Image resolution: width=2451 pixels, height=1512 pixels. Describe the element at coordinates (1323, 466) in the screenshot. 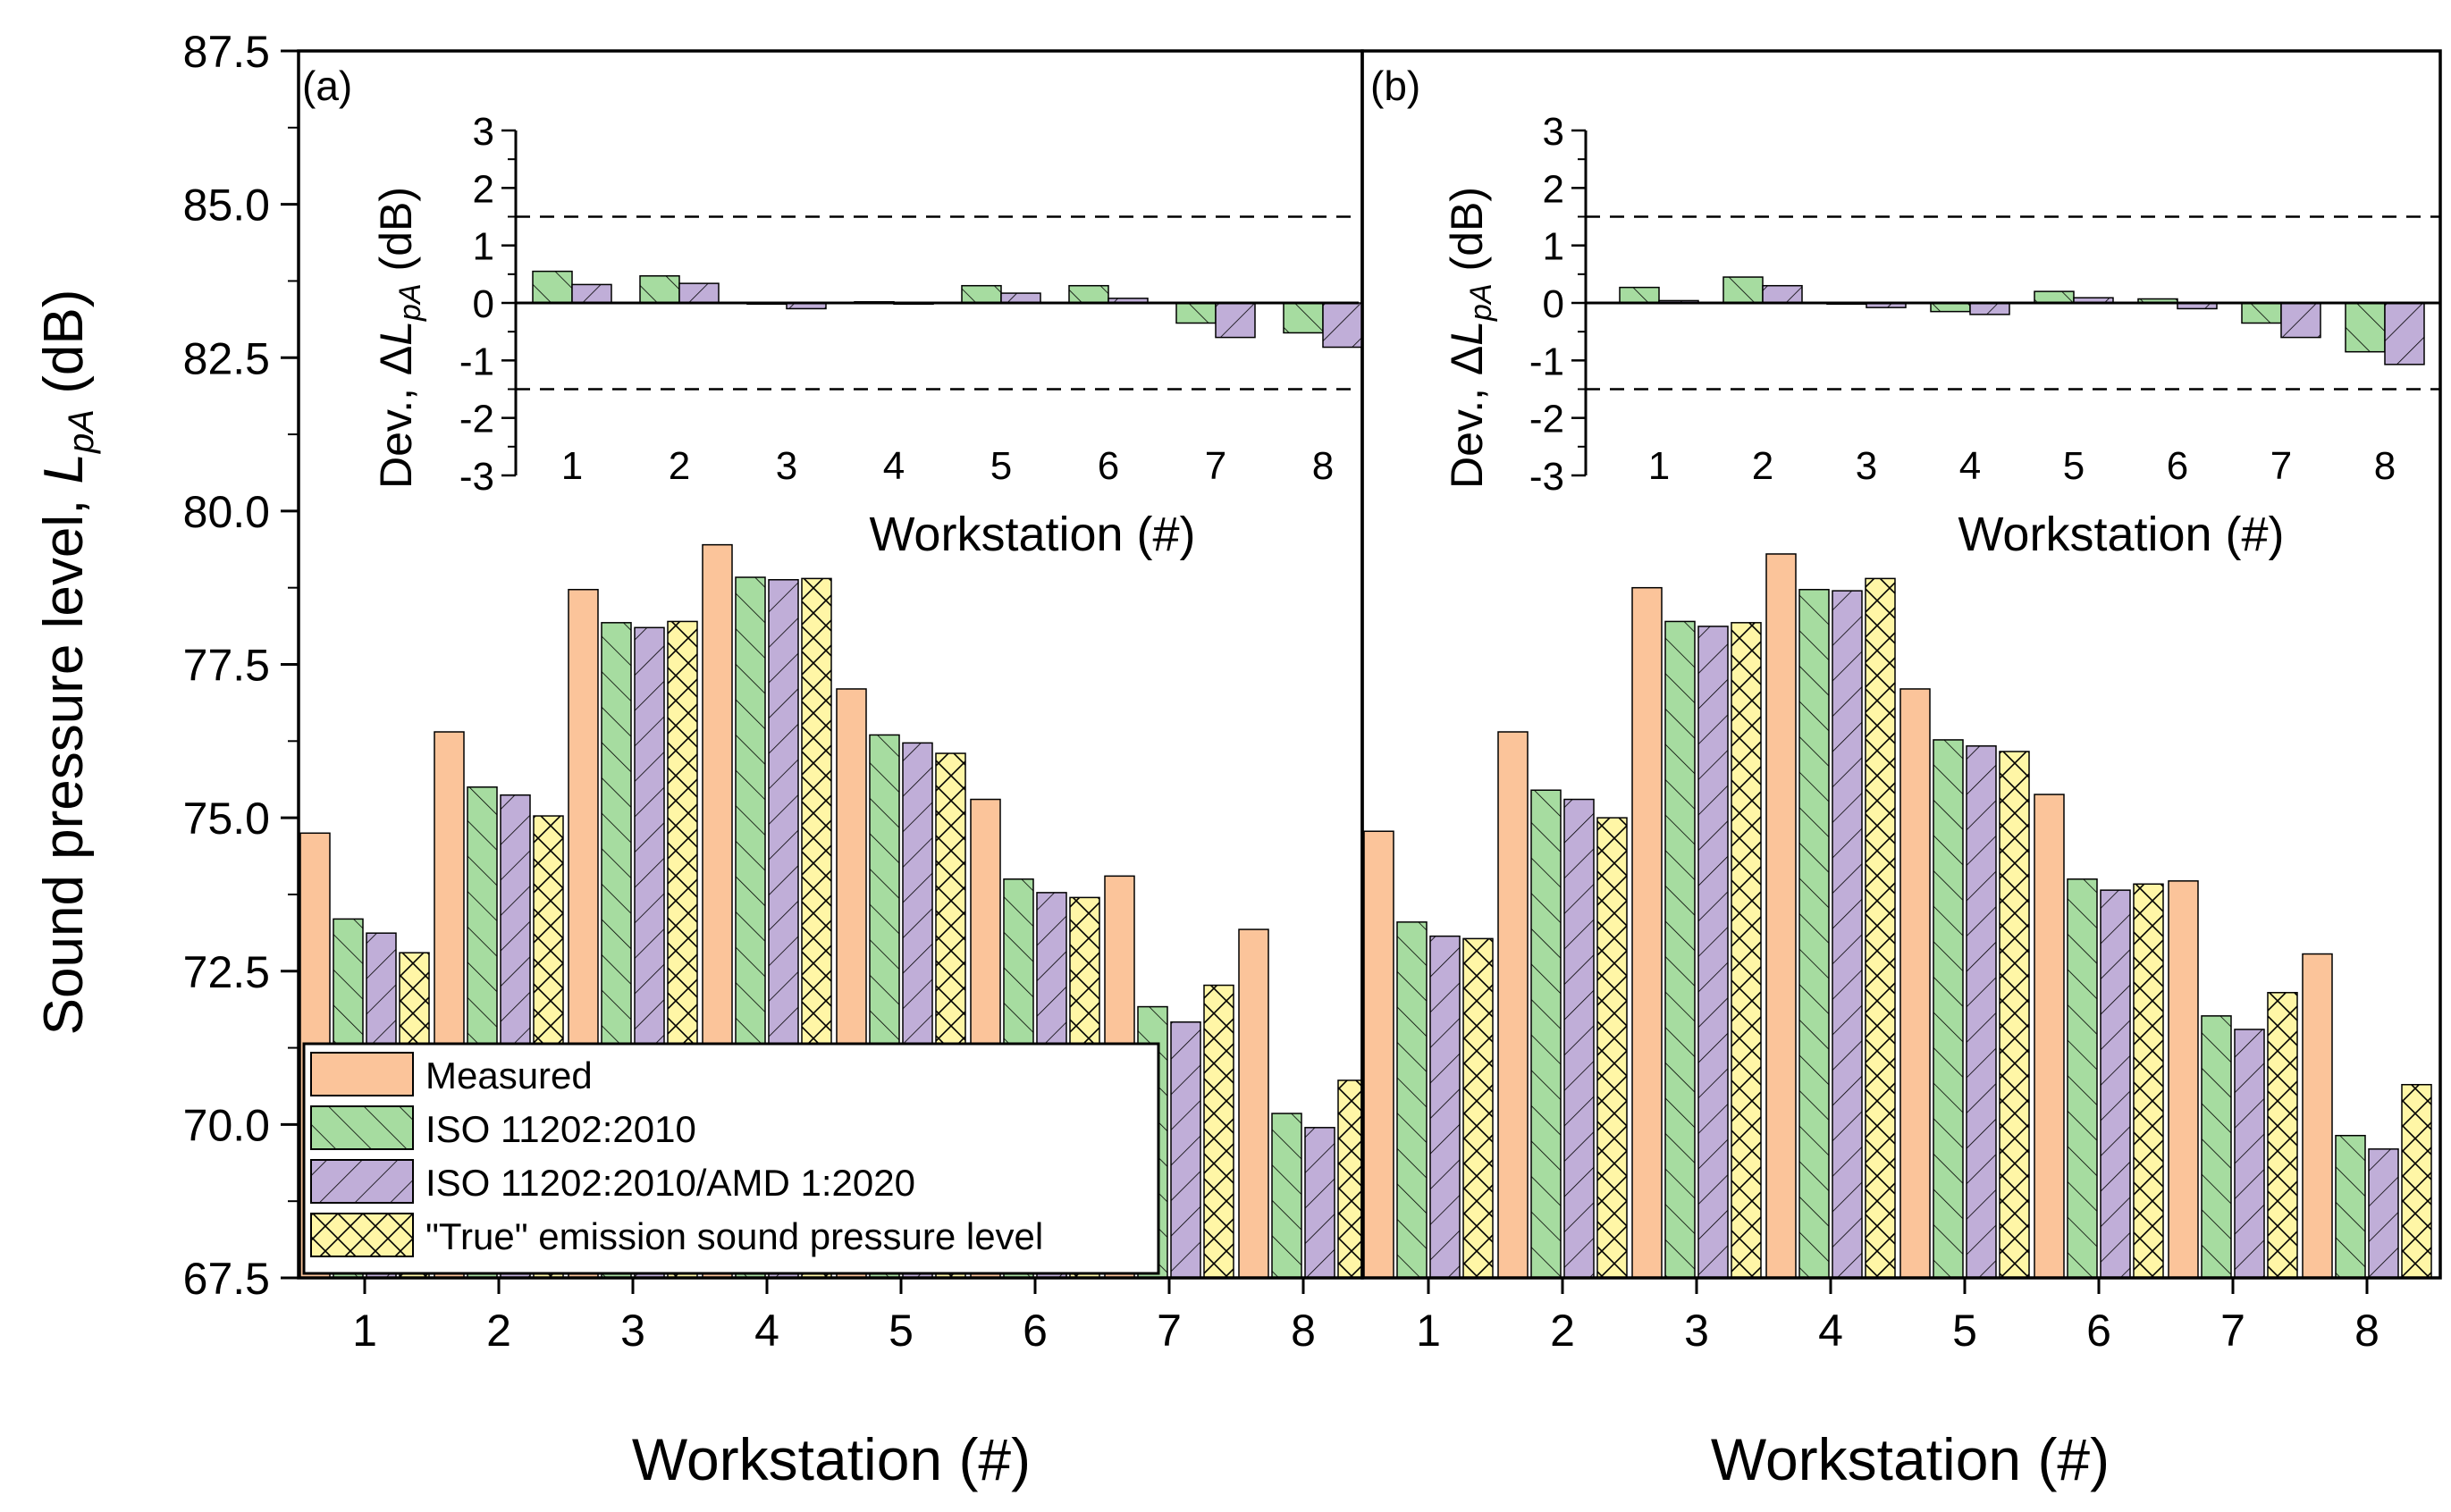

I see `inset-x-tick-label-a: 8` at that location.